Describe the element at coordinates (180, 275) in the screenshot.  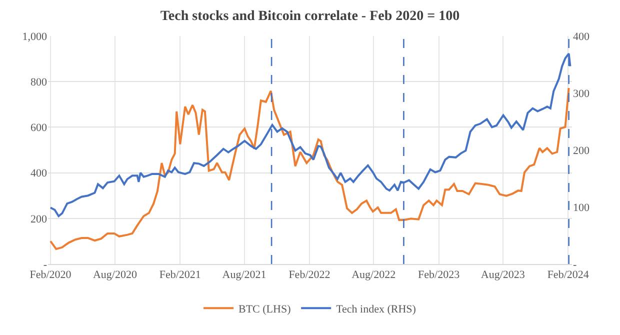
I see `x-tick-label: Feb/2021` at that location.